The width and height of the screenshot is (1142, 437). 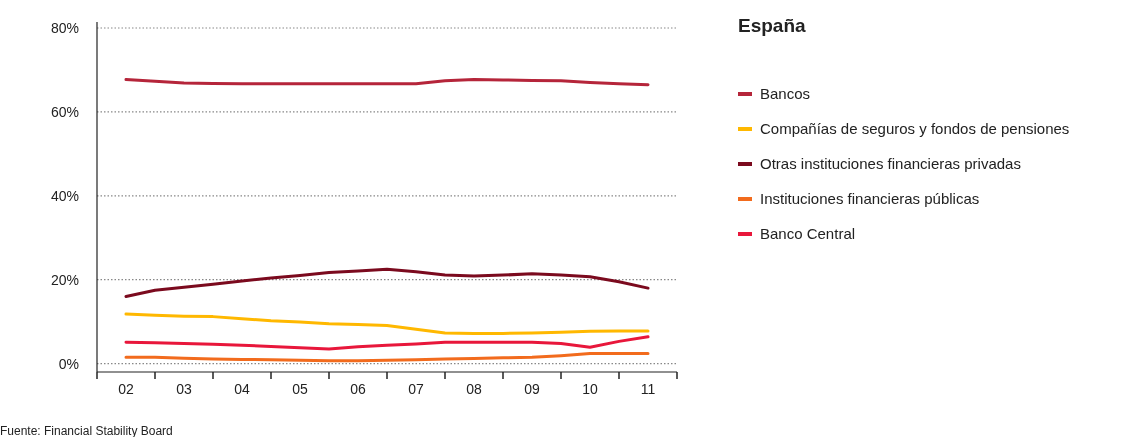 What do you see at coordinates (890, 163) in the screenshot?
I see `legend-label: Otras instituciones financieras privadas` at bounding box center [890, 163].